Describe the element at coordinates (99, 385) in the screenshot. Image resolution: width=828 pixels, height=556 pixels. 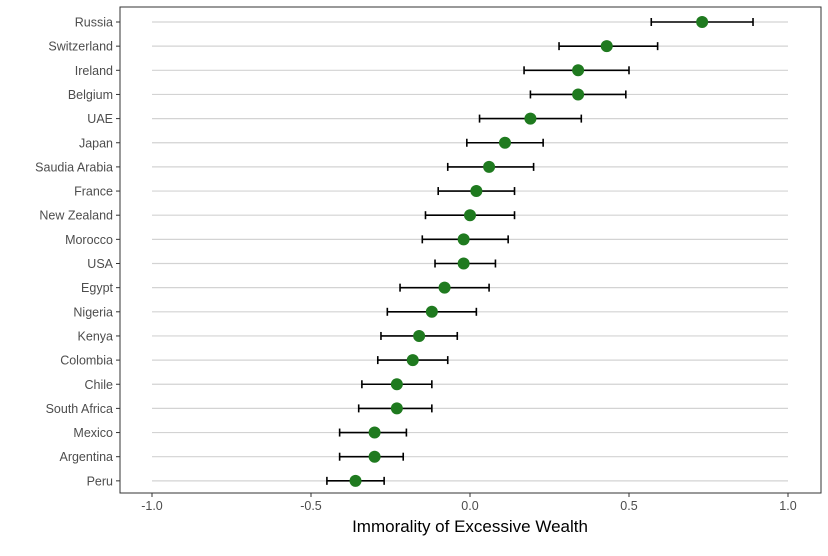
I see `y-tick-label: Chile` at that location.